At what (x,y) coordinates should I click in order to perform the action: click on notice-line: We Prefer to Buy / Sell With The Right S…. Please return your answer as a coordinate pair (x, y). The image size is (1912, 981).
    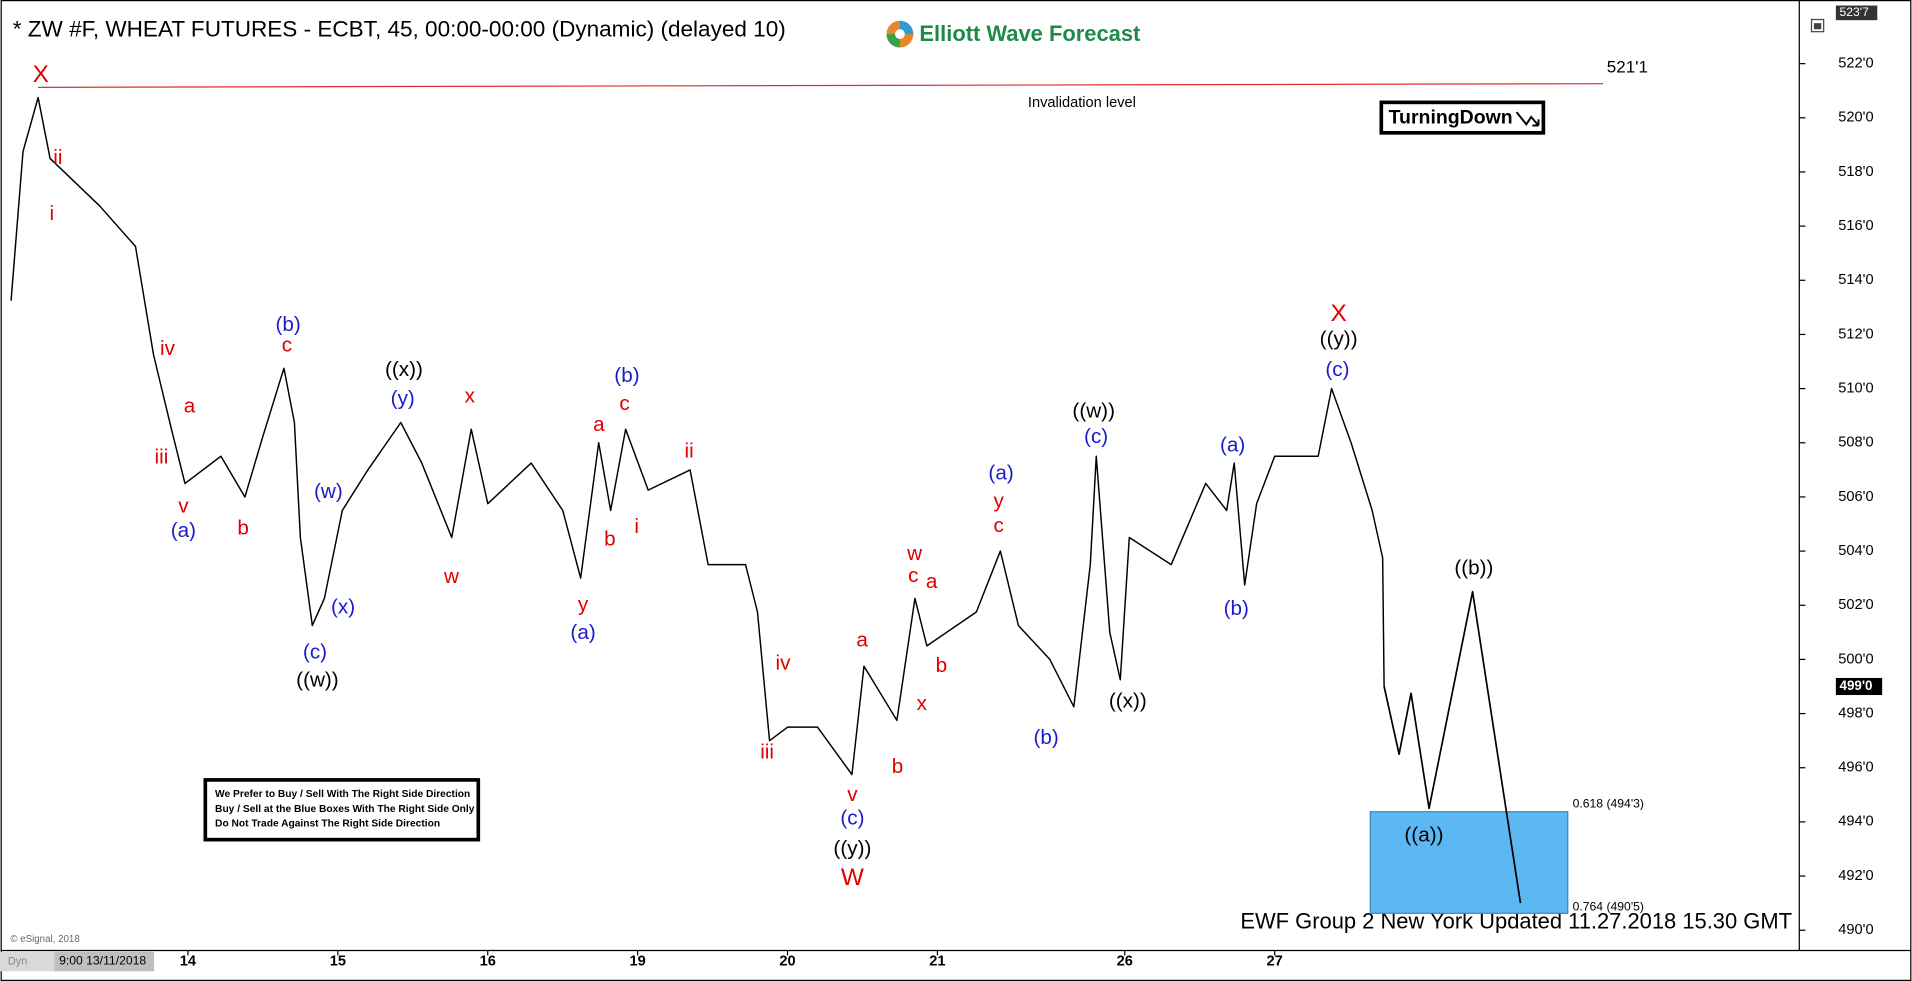
    Looking at the image, I should click on (342, 794).